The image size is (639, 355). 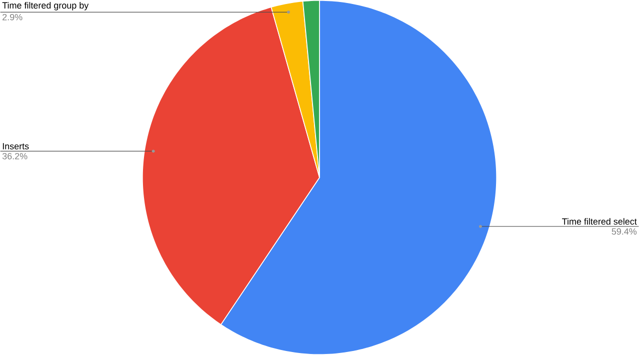 I want to click on data-label: 36.2%, so click(x=15, y=156).